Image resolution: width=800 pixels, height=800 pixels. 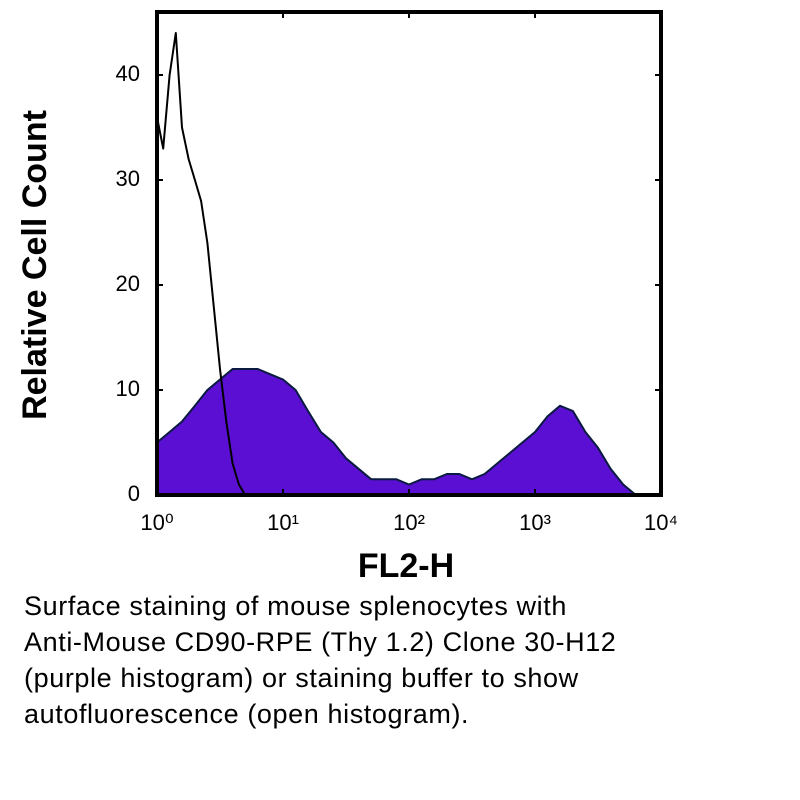 I want to click on y-tick-label: 40, so click(x=128, y=73).